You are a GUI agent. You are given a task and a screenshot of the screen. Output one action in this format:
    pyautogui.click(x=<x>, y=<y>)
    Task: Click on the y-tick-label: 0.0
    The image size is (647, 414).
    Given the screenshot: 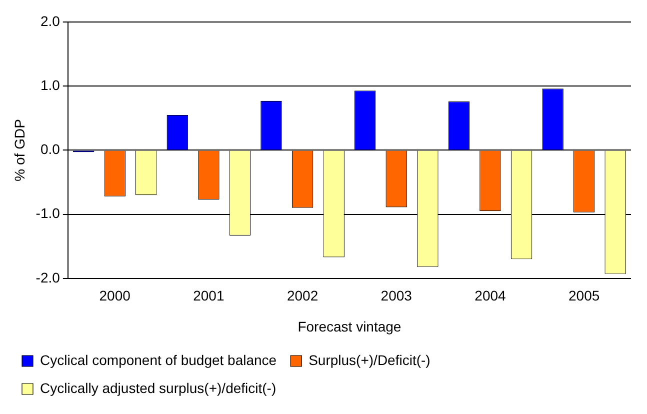 What is the action you would take?
    pyautogui.click(x=50, y=149)
    